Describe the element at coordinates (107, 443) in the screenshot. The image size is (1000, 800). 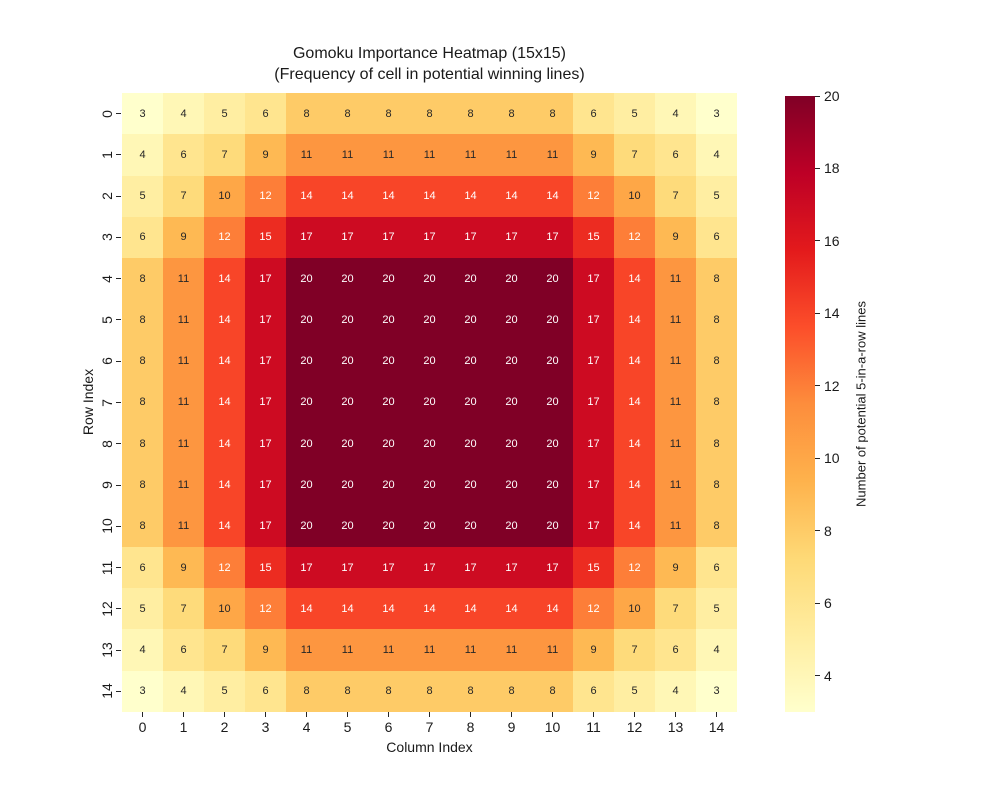
I see `y-tick-label: 8` at that location.